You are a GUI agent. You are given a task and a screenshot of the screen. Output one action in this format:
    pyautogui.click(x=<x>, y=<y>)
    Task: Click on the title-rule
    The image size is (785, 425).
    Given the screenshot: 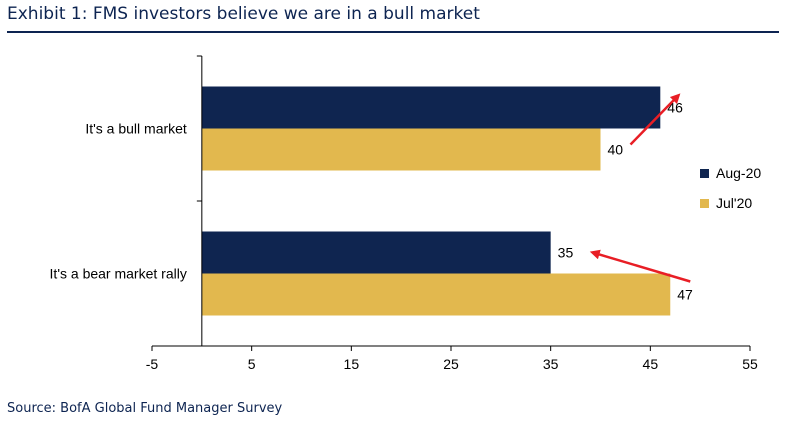 What is the action you would take?
    pyautogui.click(x=393, y=32)
    